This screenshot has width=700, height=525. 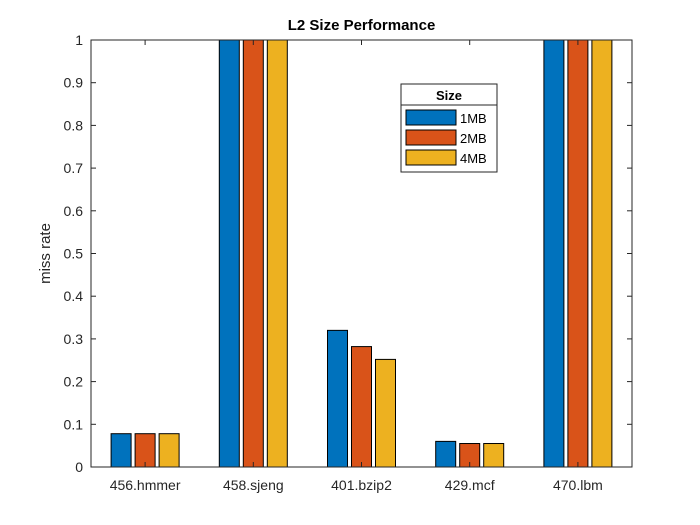 I want to click on legend-label-2MB: 2MB, so click(x=473, y=138).